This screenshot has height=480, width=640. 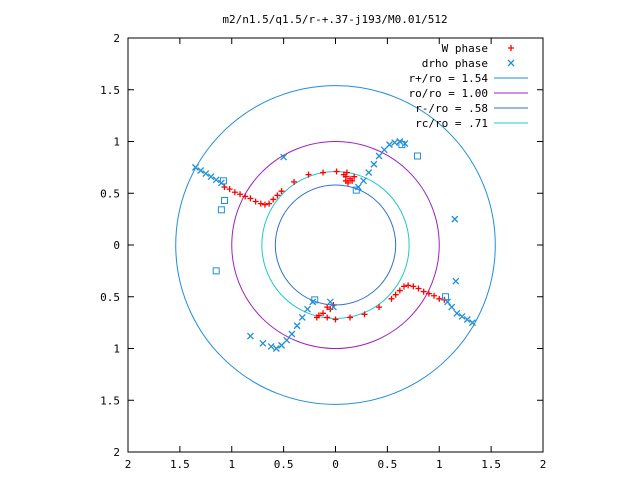 What do you see at coordinates (335, 464) in the screenshot?
I see `x-tick-label: 0` at bounding box center [335, 464].